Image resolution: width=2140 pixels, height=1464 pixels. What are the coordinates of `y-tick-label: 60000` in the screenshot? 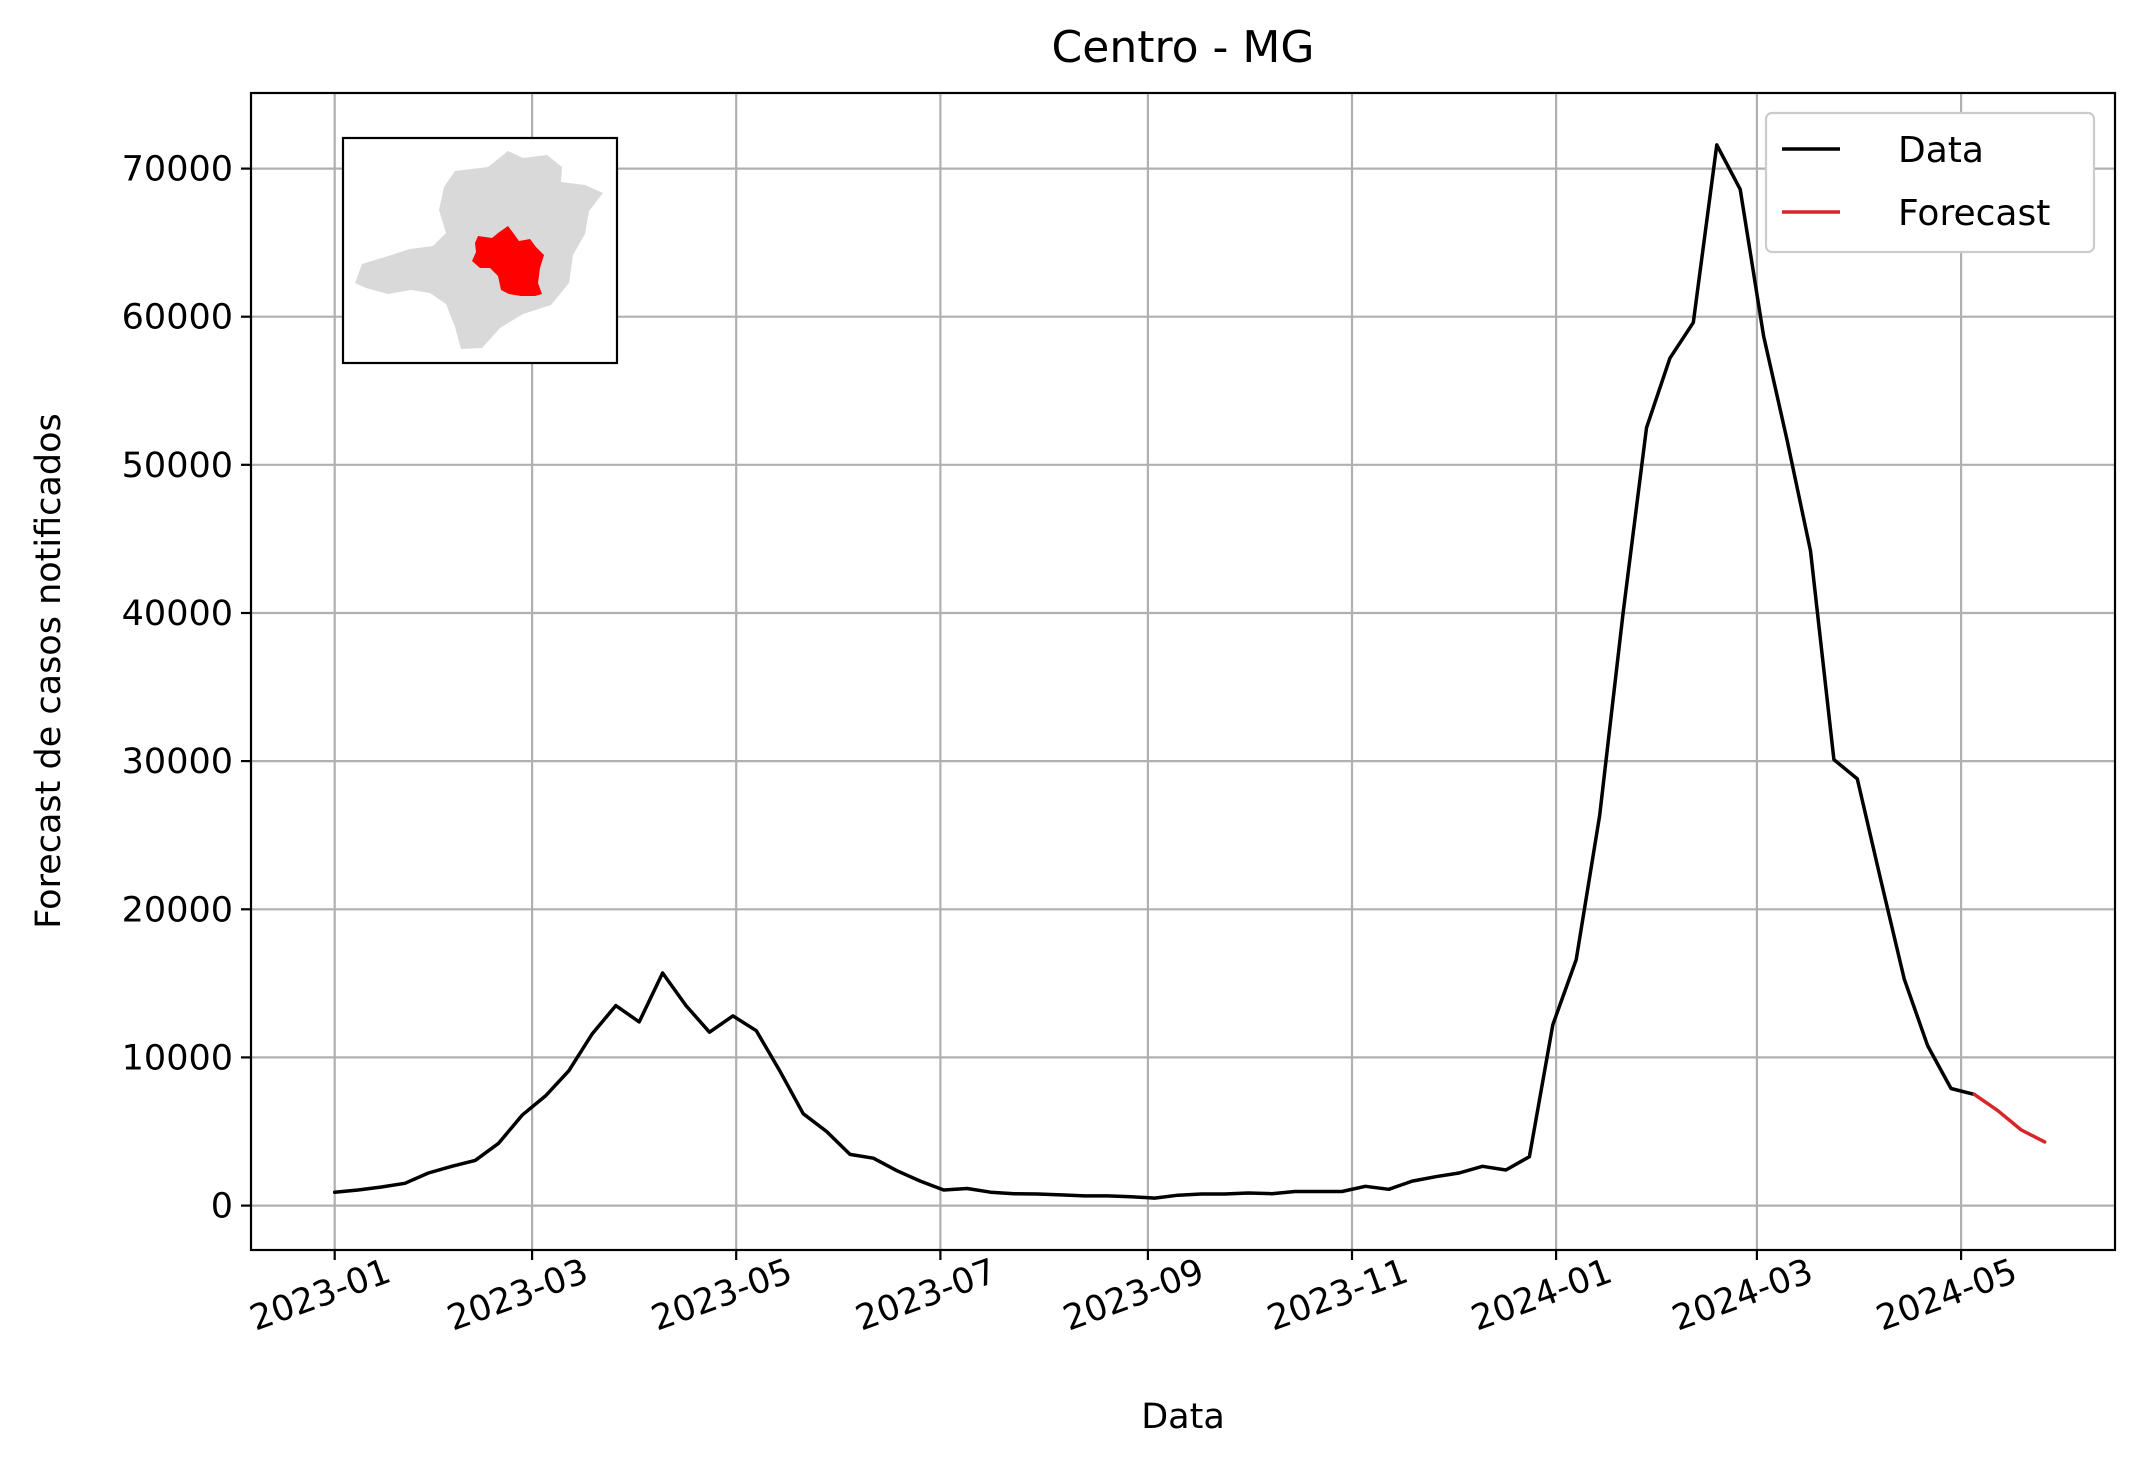 It's located at (177, 318).